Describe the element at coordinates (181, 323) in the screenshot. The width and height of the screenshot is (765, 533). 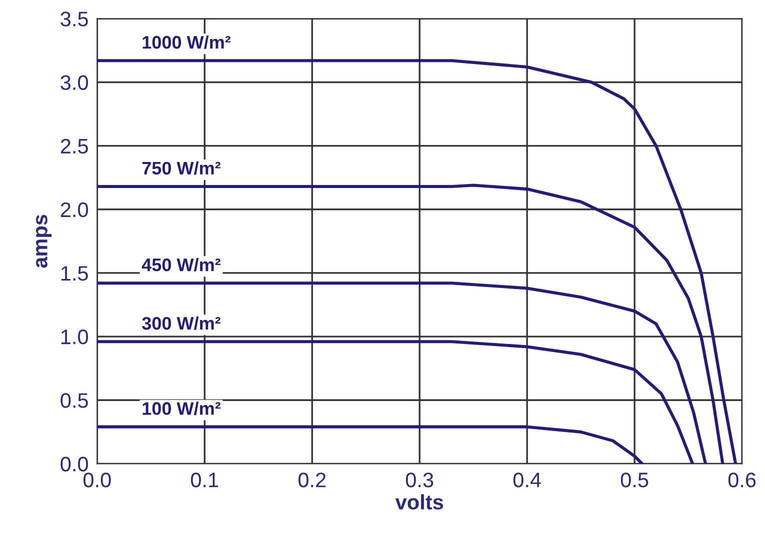
I see `series-label: 300 W/m²` at that location.